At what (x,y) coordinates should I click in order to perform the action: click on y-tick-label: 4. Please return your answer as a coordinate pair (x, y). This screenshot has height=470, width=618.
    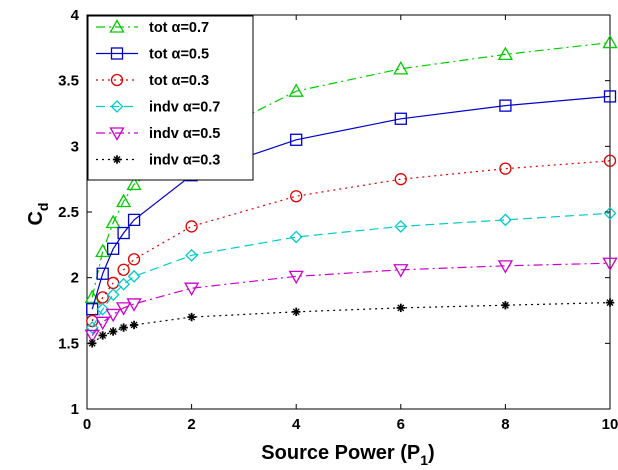
    Looking at the image, I should click on (75, 15).